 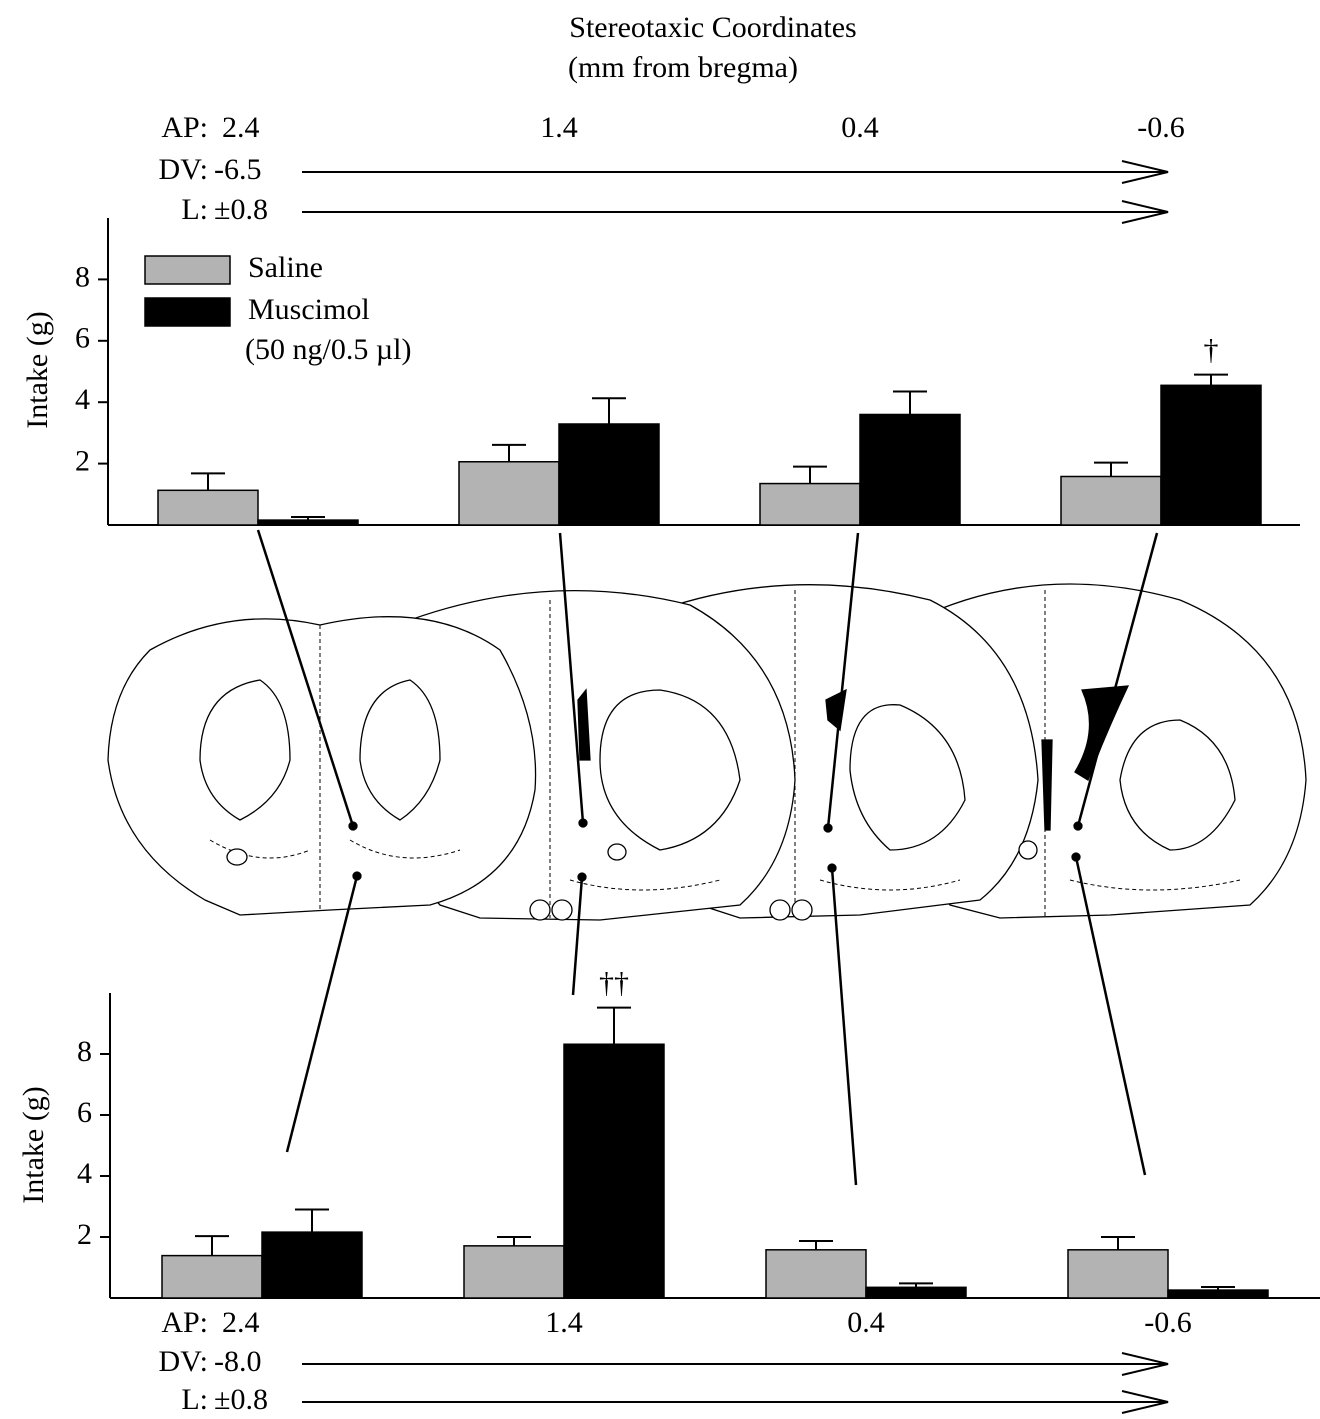 I want to click on chart-title: Stereotaxic Coordinates, so click(x=712, y=27).